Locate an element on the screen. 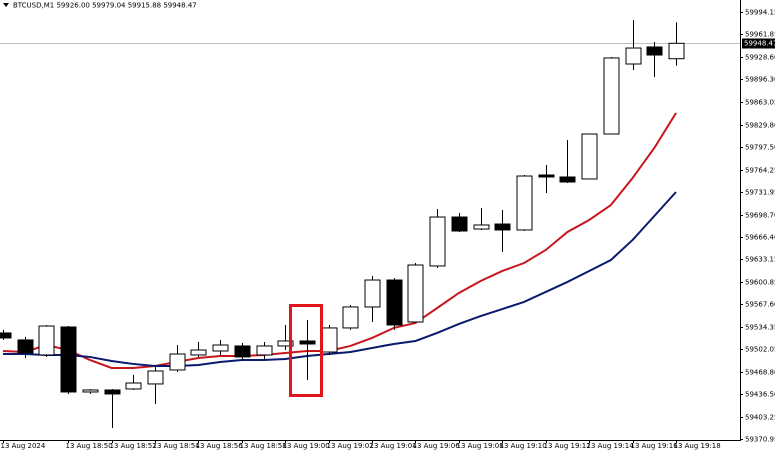 The width and height of the screenshot is (775, 453). y-tick-label: 59600.85 is located at coordinates (760, 283).